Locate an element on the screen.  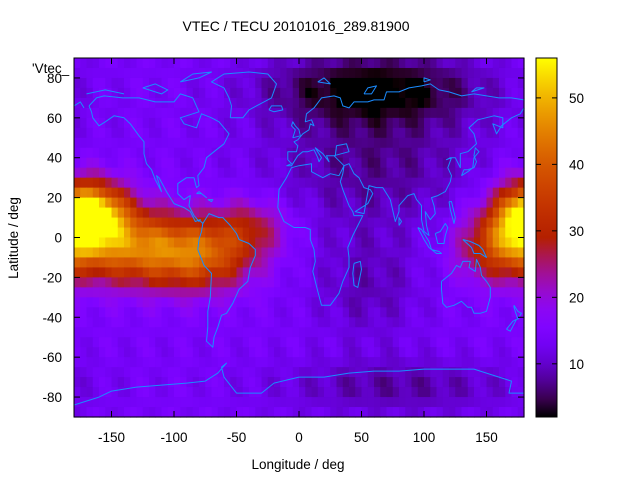
x-tick-label: -50 is located at coordinates (237, 437).